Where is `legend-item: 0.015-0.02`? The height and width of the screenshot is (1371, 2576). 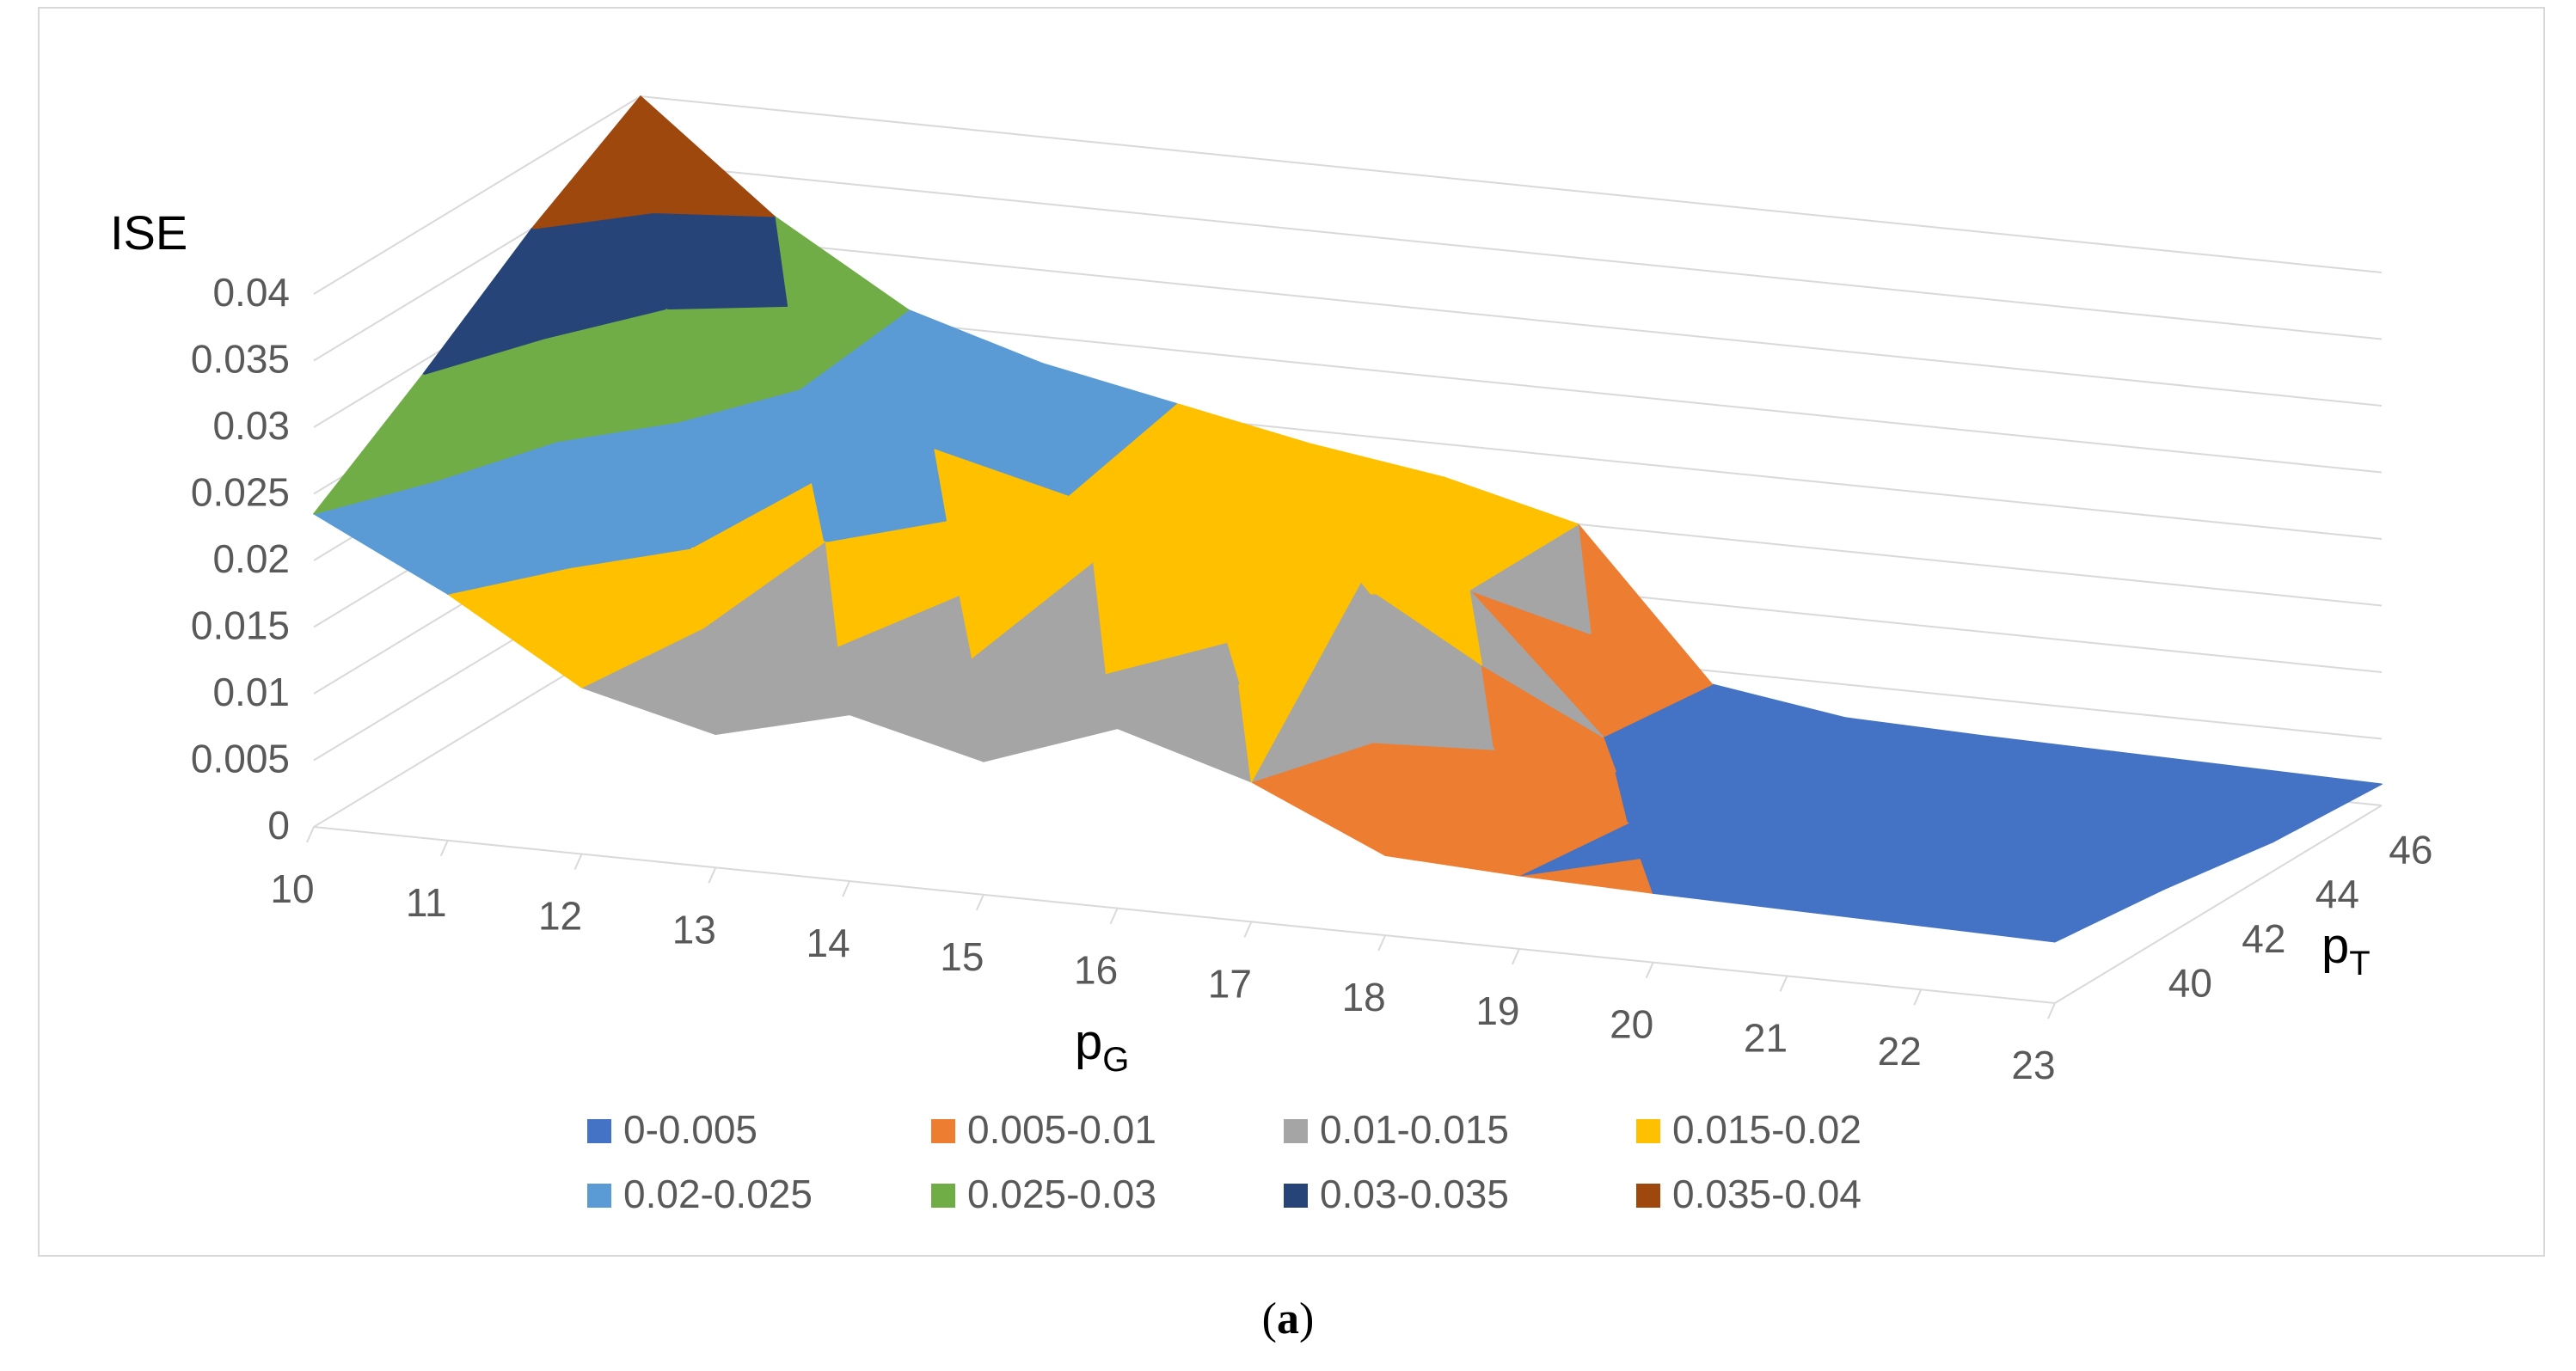
legend-item: 0.015-0.02 is located at coordinates (1748, 1129).